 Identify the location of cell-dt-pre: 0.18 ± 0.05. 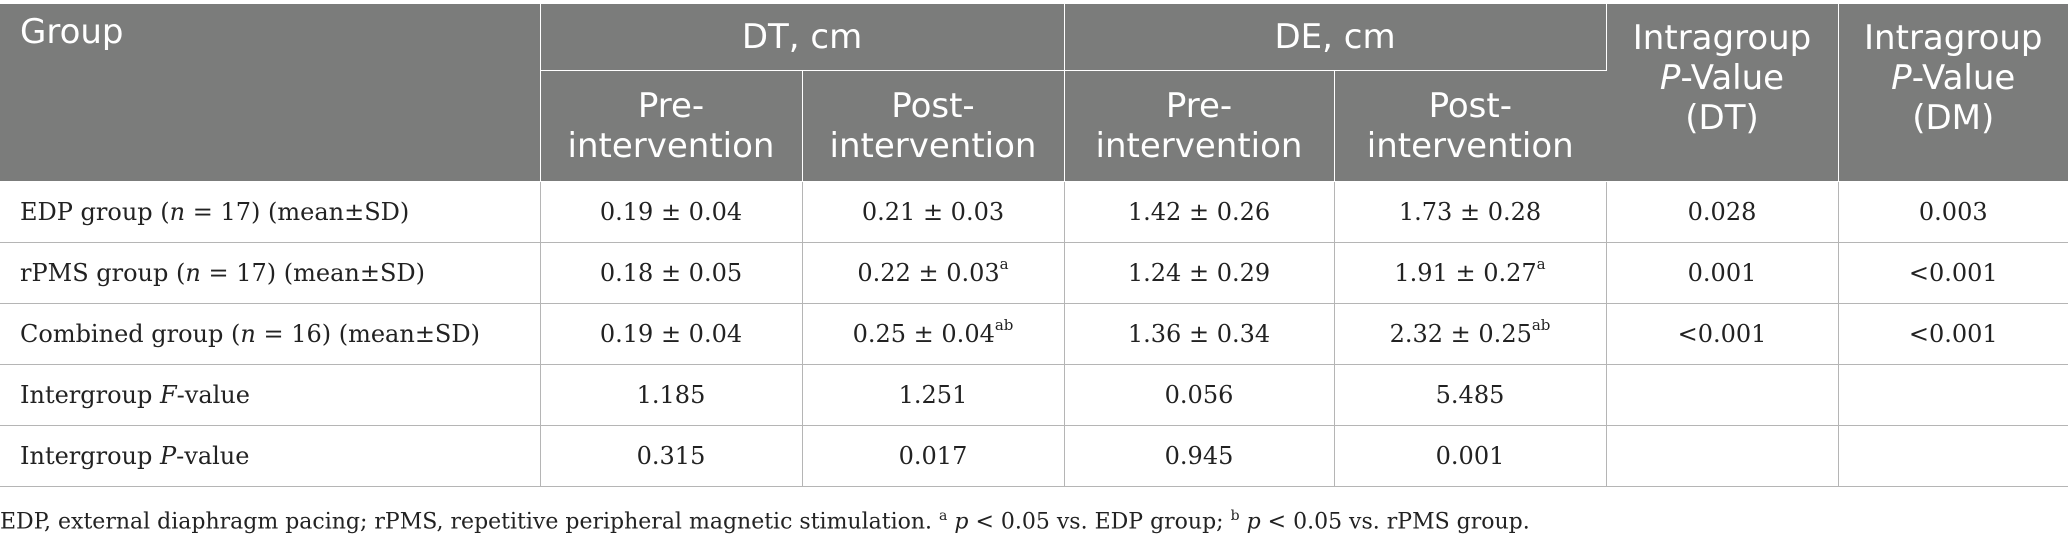
(671, 273).